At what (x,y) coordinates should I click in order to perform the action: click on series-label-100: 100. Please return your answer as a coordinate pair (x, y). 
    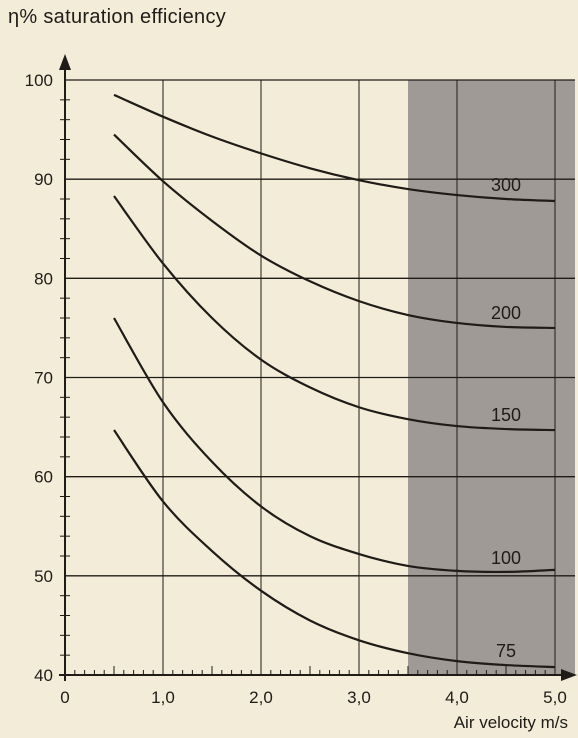
    Looking at the image, I should click on (506, 558).